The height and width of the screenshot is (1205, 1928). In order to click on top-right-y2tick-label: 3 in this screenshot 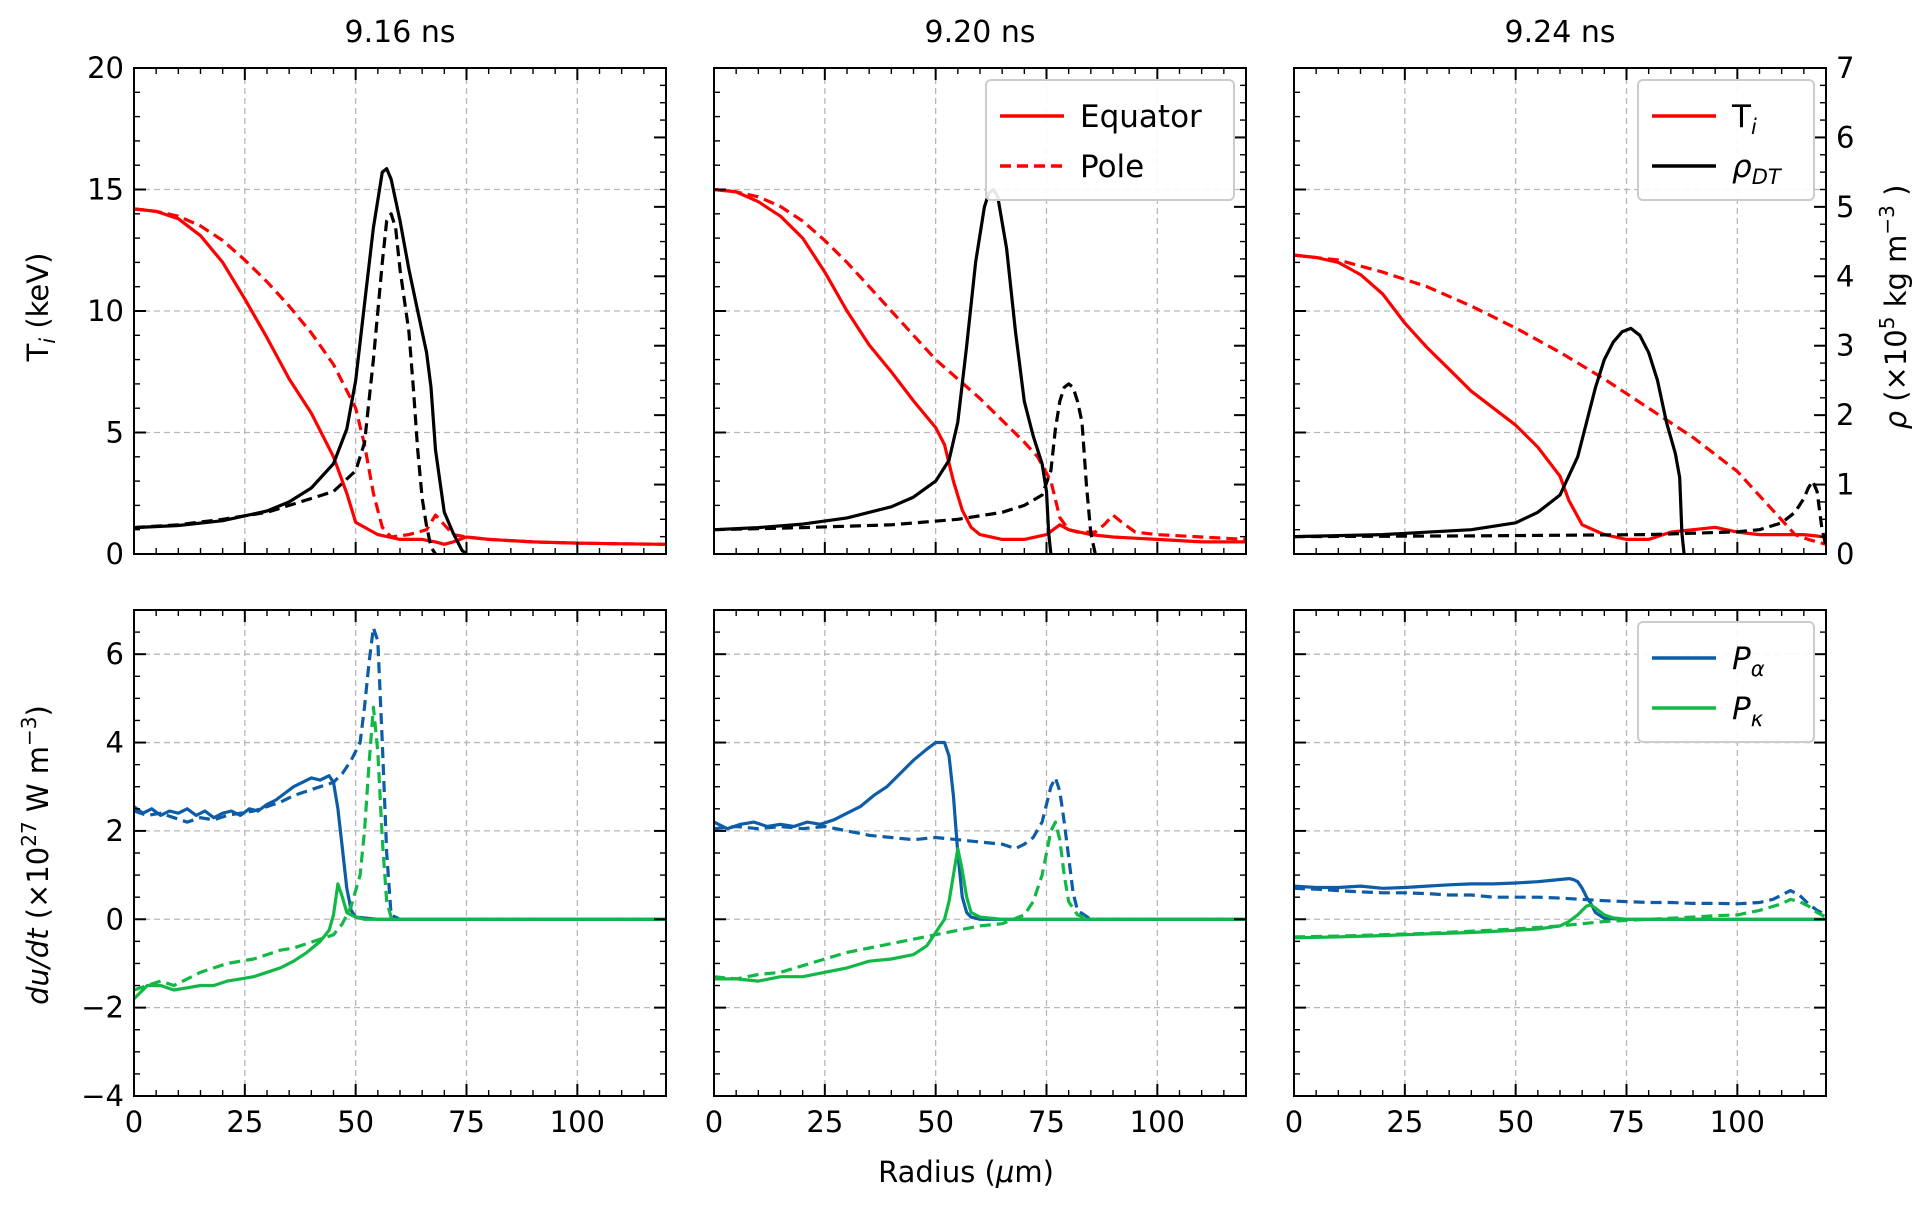, I will do `click(1845, 346)`.